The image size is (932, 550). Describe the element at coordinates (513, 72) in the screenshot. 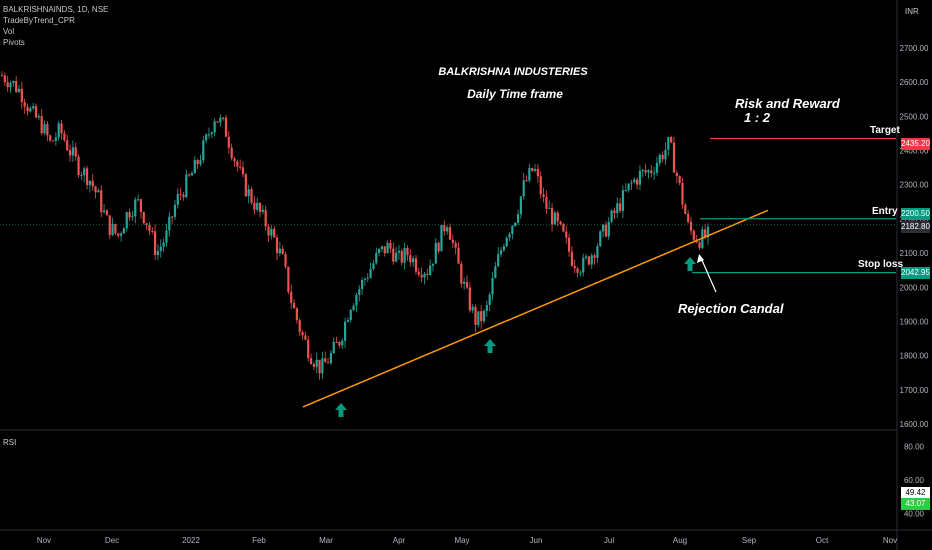

I see `chart-title: BALKRISHNA INDUSTERIES` at that location.